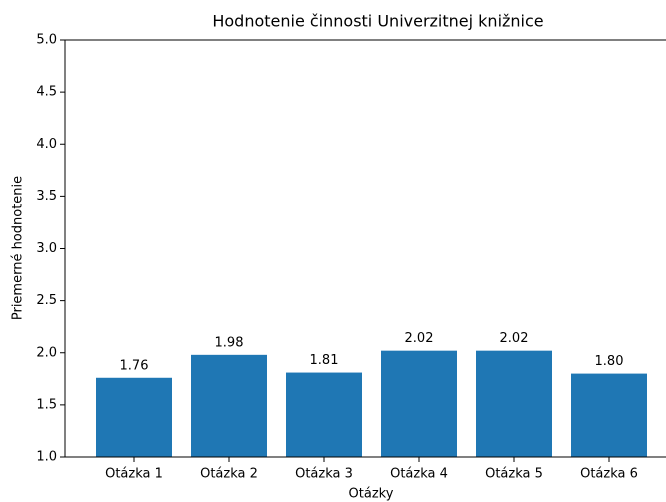 This screenshot has height=502, width=666. Describe the element at coordinates (46, 300) in the screenshot. I see `y-tick-label: 2.5` at that location.